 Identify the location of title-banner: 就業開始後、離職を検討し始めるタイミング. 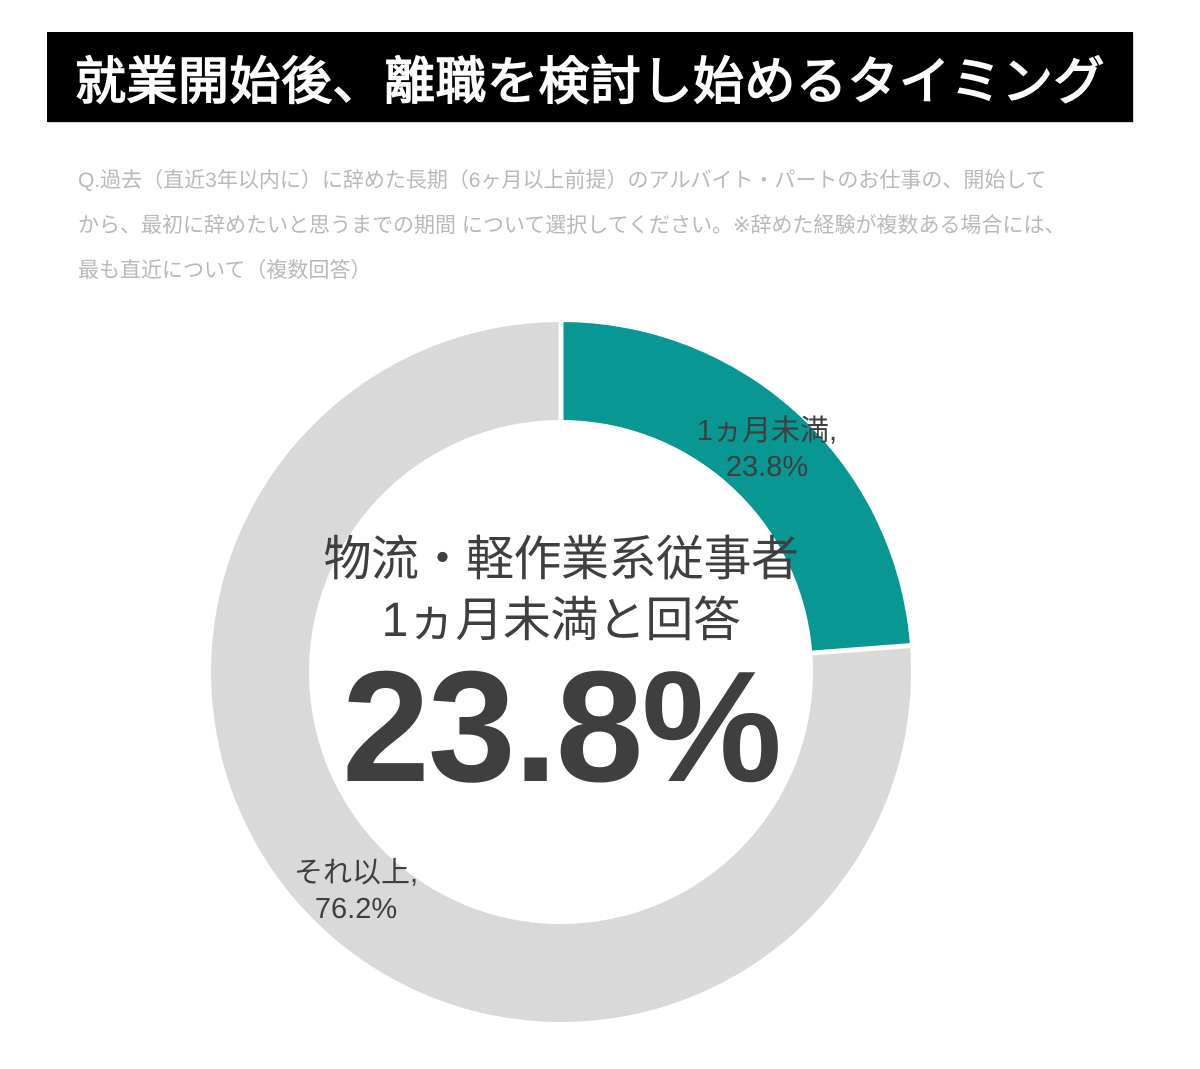
(590, 77).